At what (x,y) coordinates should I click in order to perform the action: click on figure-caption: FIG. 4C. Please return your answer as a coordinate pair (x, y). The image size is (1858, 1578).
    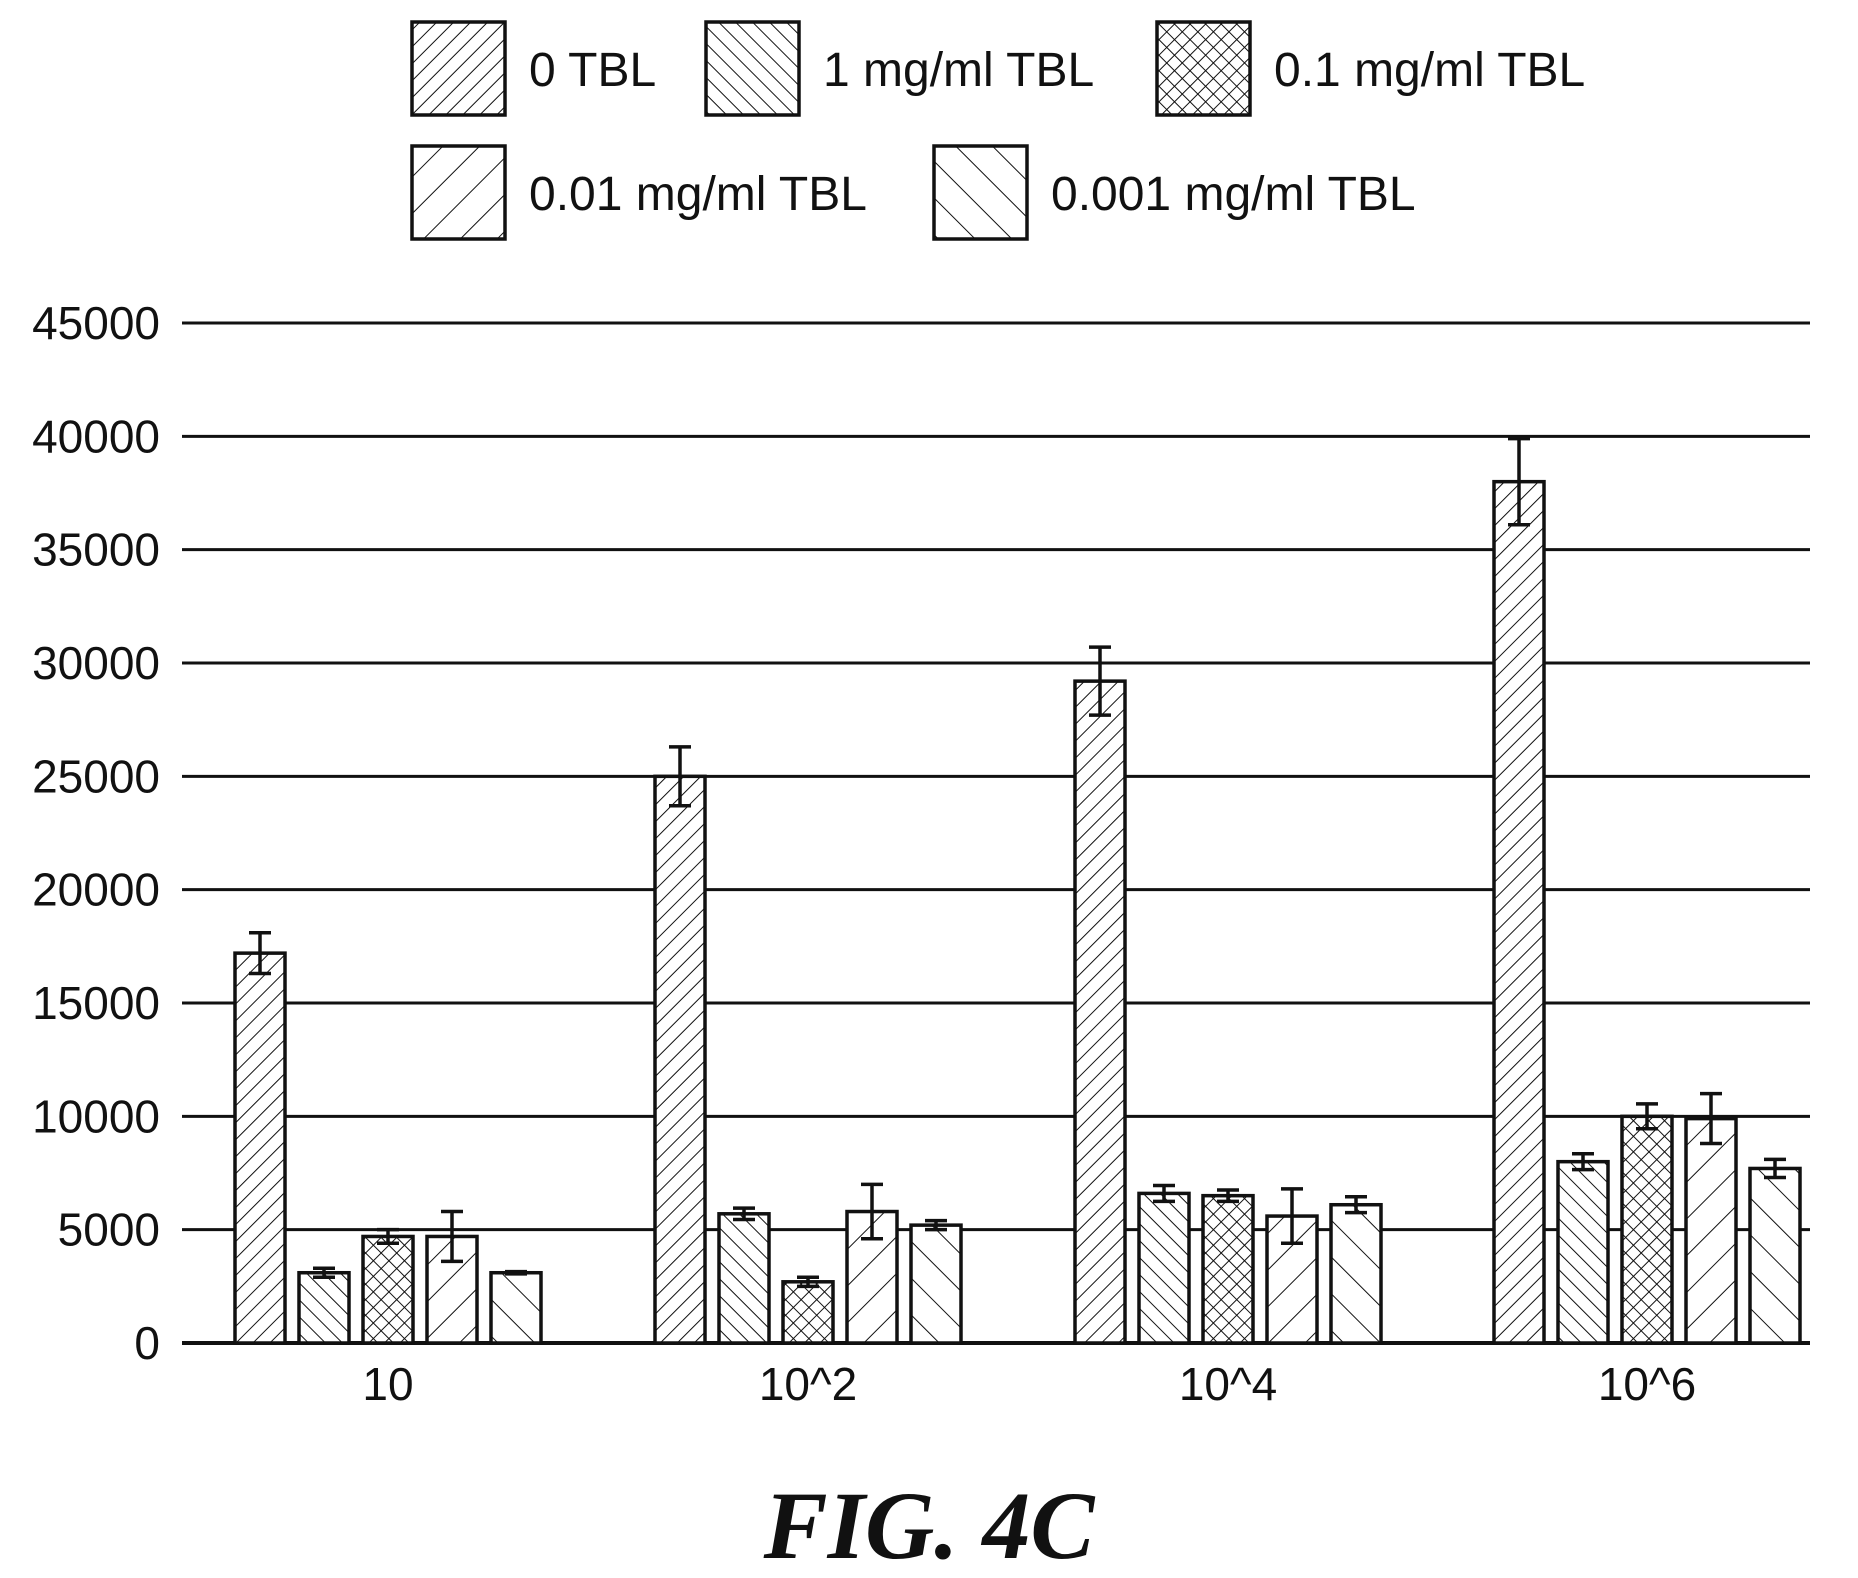
    Looking at the image, I should click on (929, 1525).